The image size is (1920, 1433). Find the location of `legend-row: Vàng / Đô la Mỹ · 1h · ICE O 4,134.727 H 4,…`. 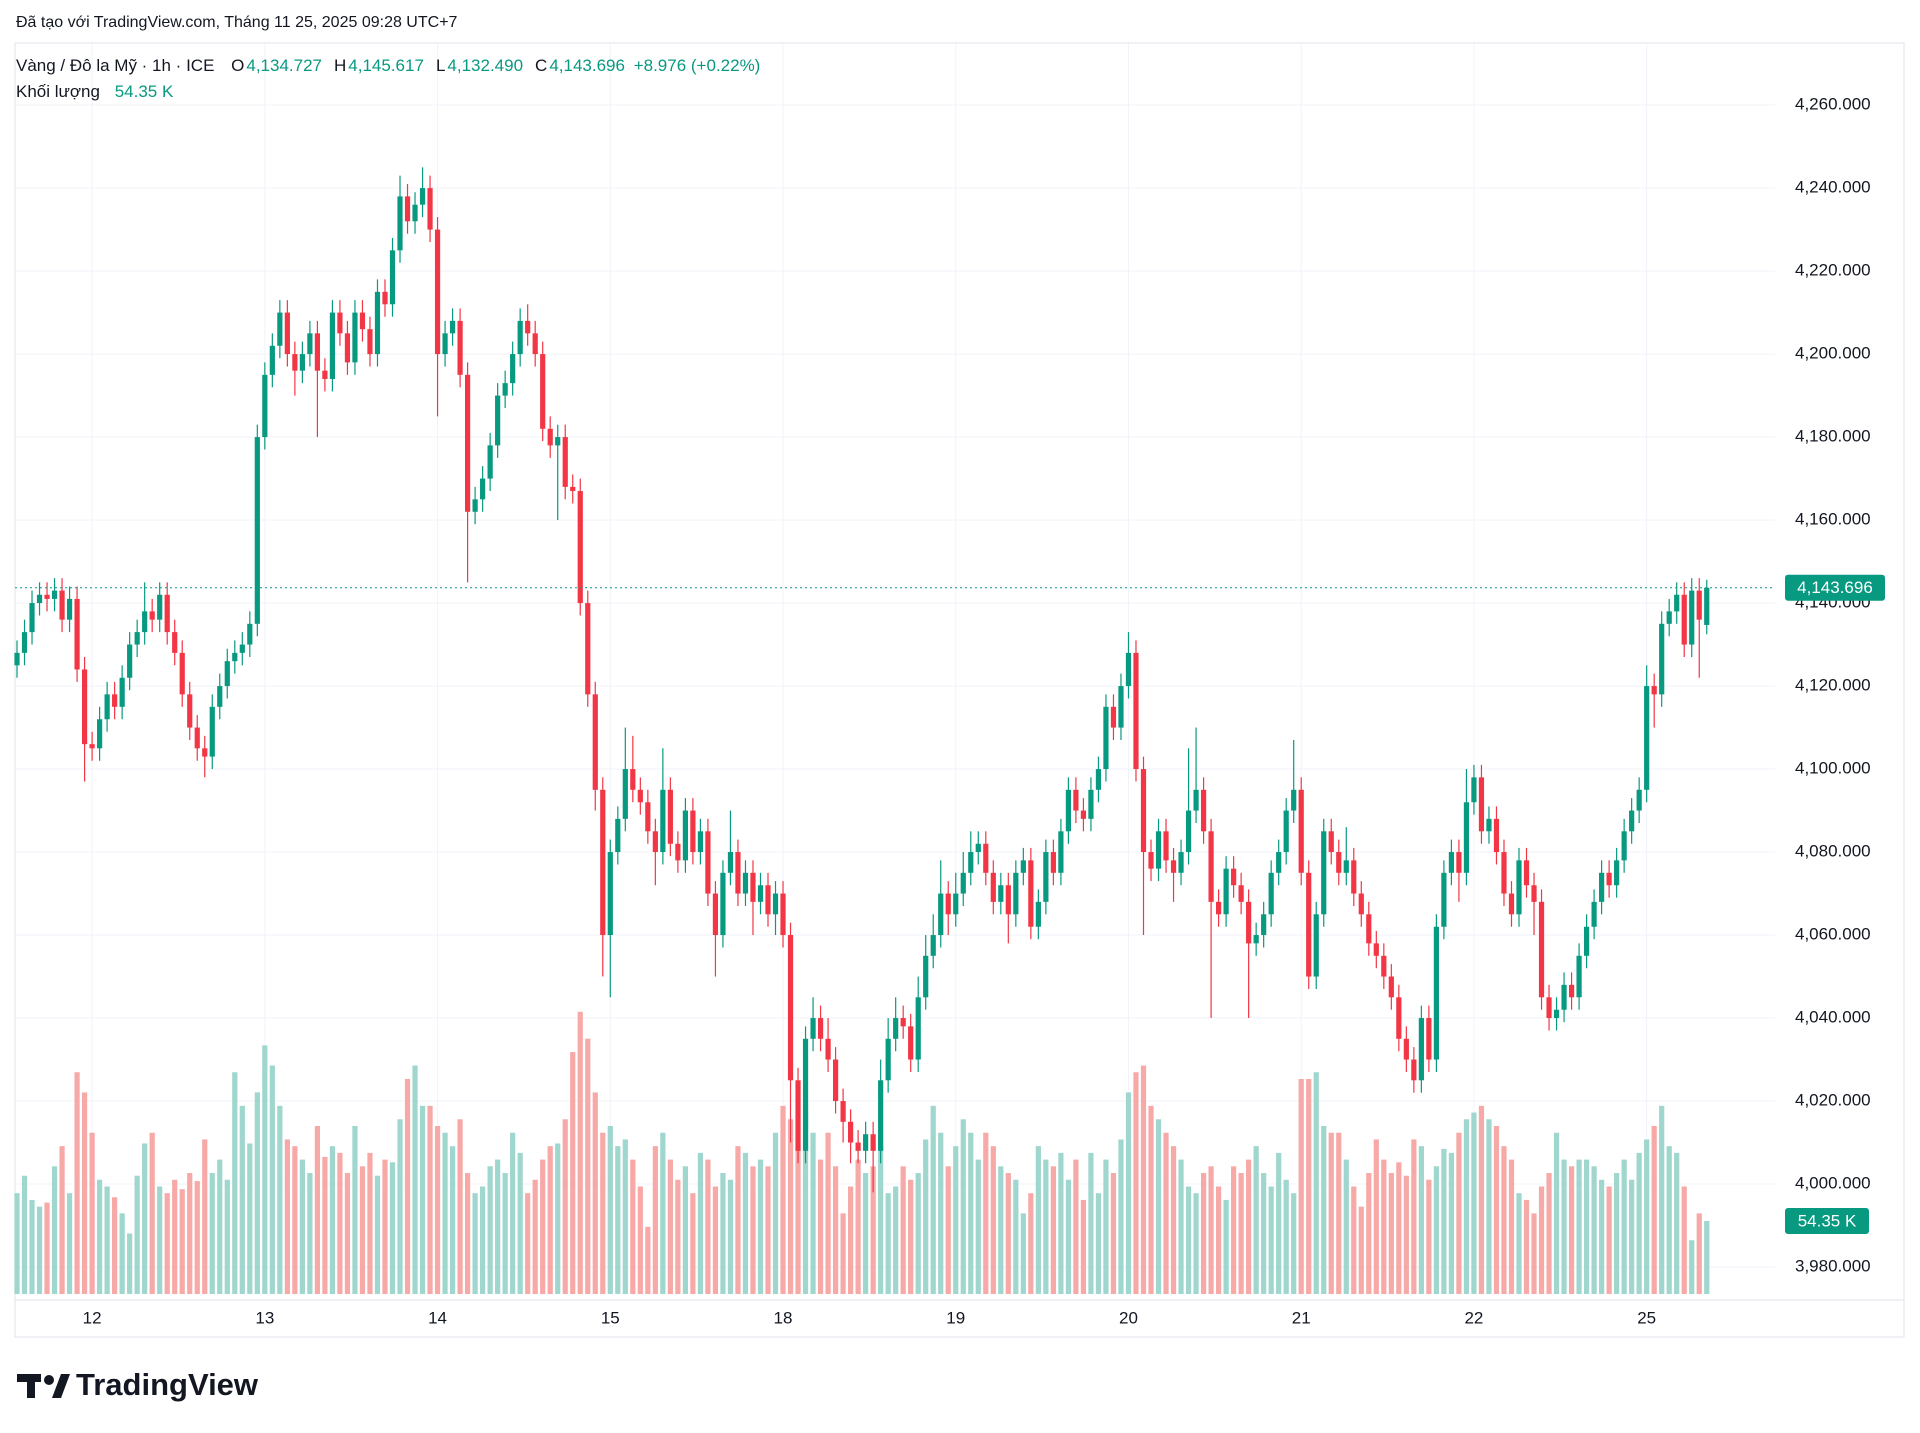

legend-row: Vàng / Đô la Mỹ · 1h · ICE O 4,134.727 H 4,… is located at coordinates (389, 66).